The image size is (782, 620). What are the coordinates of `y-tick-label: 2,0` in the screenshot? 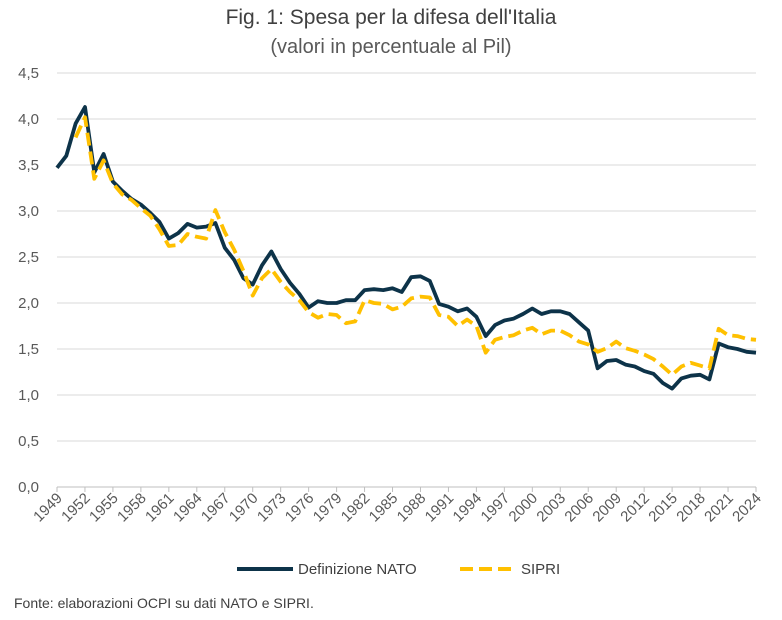 It's located at (28, 303).